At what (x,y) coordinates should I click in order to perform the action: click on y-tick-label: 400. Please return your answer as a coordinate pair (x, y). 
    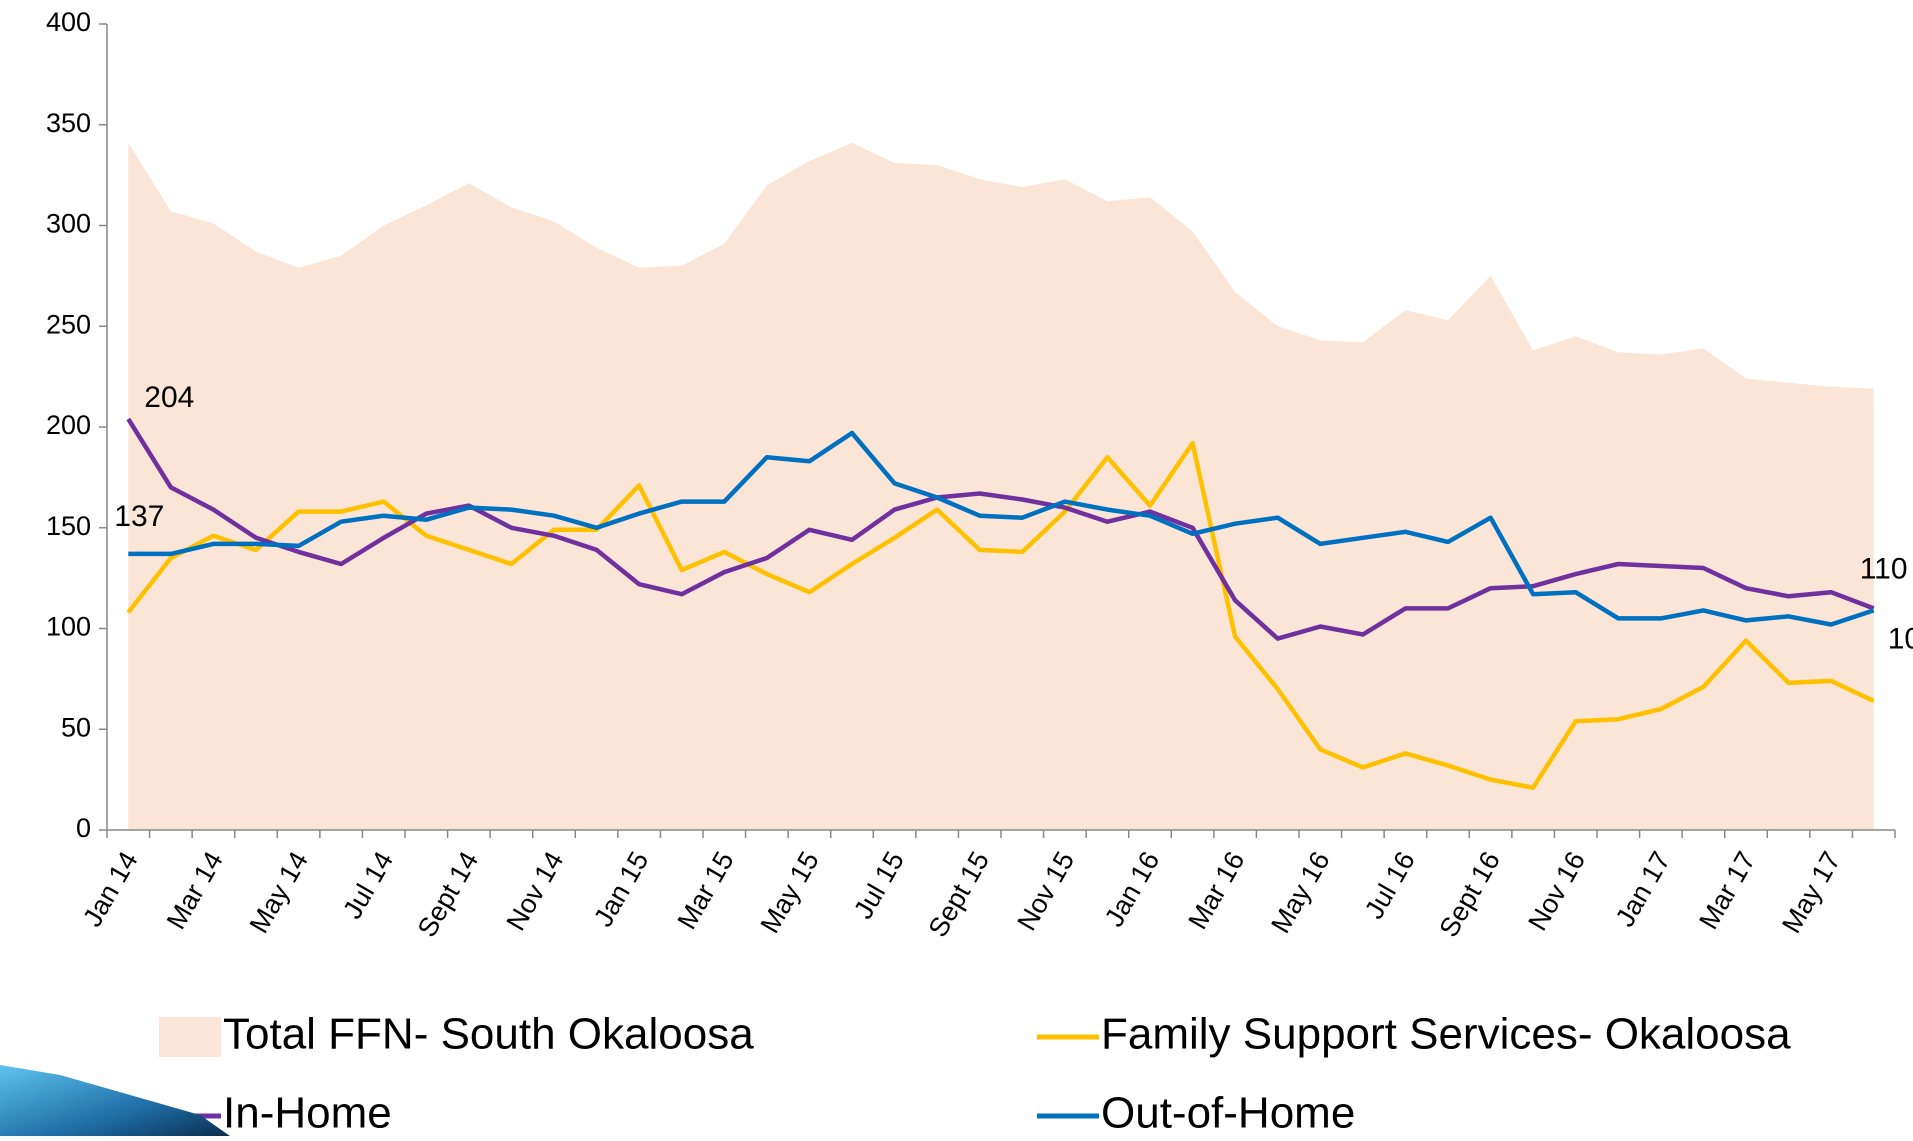
    Looking at the image, I should click on (68, 22).